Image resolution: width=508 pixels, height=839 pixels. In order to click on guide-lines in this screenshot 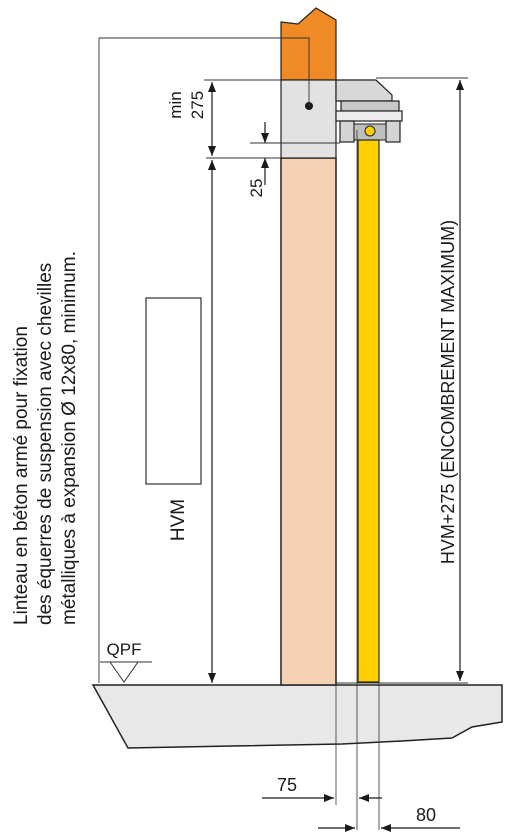, I will do `click(357, 480)`.